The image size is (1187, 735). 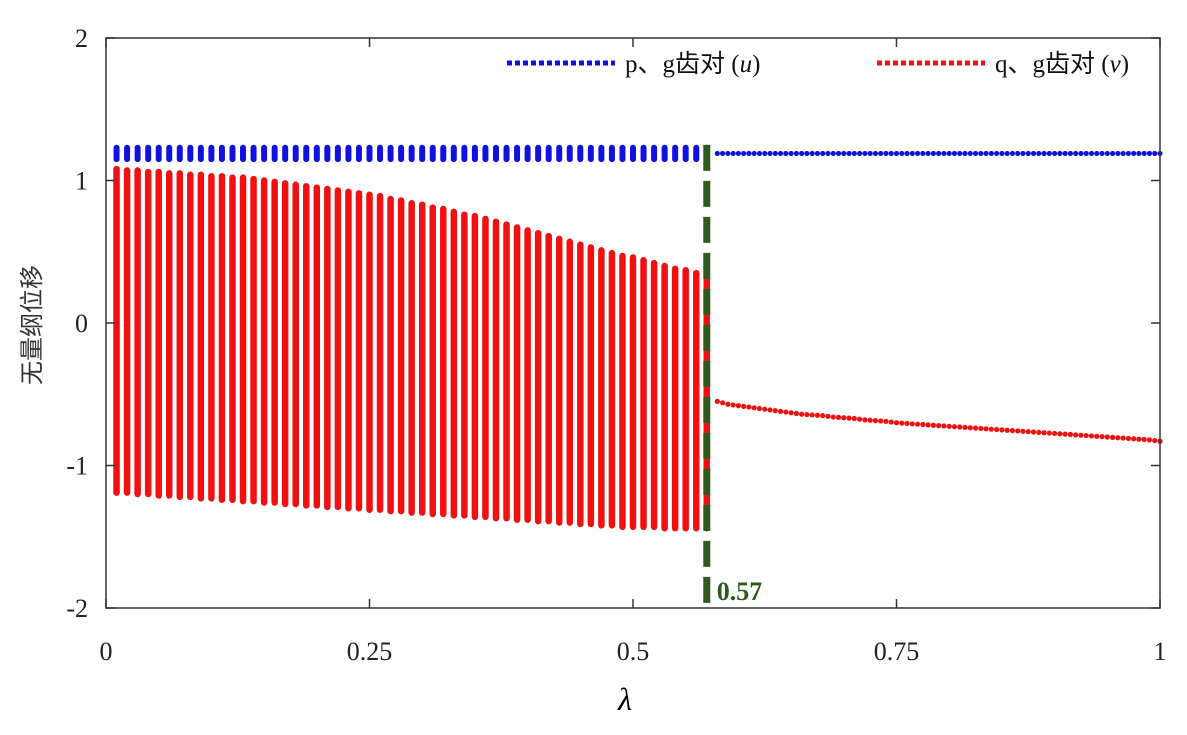 I want to click on legend-label-u: p、g齿对 (u), so click(x=692, y=64).